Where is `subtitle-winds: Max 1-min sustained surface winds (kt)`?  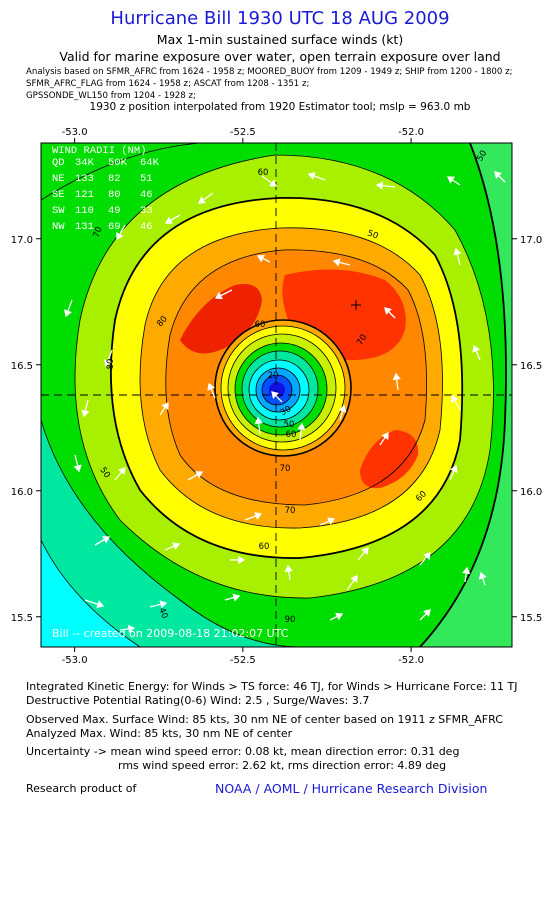 subtitle-winds: Max 1-min sustained surface winds (kt) is located at coordinates (280, 39).